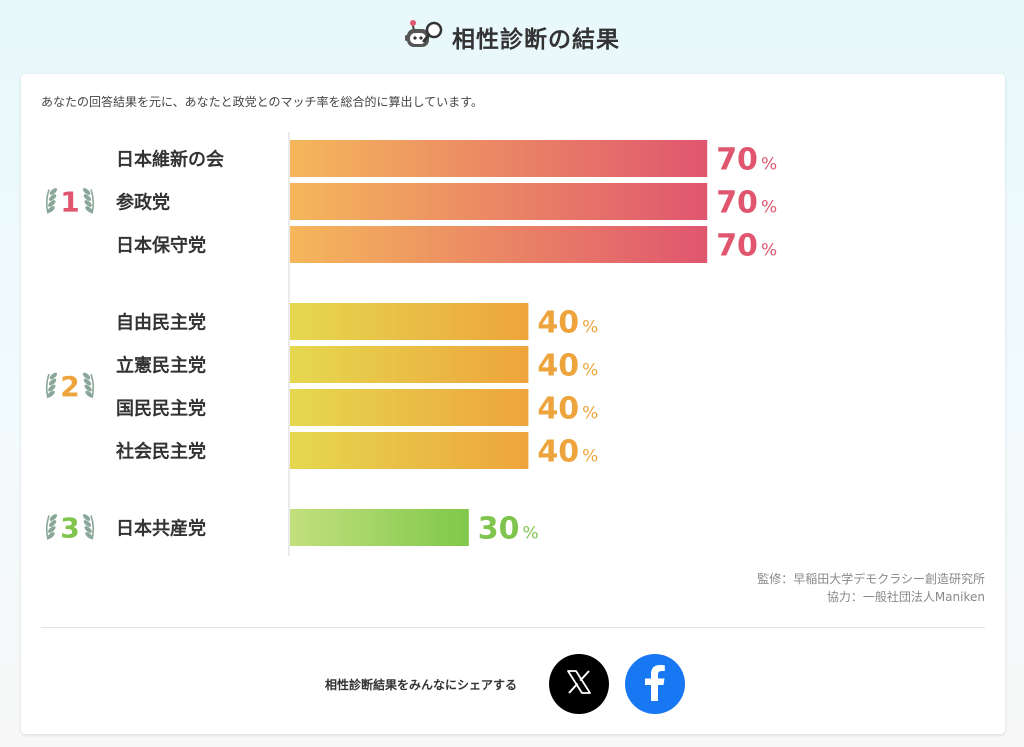 The image size is (1024, 747). I want to click on category-label-5: 国民民主党, so click(161, 409).